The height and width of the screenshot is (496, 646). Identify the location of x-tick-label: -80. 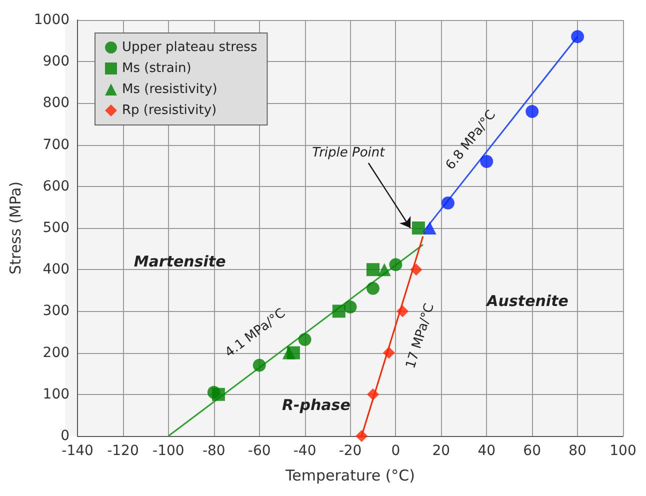
(214, 451).